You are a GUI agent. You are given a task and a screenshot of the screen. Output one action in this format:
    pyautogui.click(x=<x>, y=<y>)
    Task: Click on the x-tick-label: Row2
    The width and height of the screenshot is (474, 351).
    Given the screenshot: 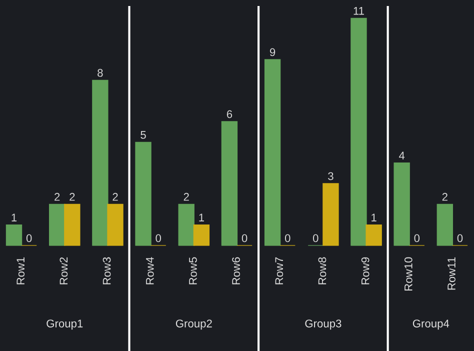 What is the action you would take?
    pyautogui.click(x=64, y=270)
    